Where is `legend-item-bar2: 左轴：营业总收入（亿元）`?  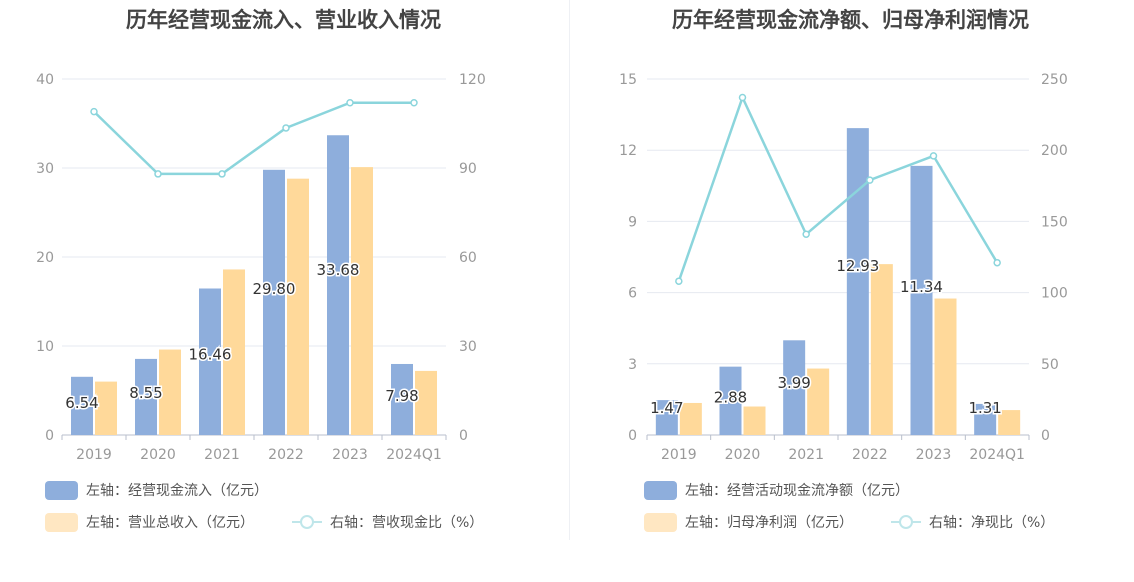 legend-item-bar2: 左轴：营业总收入（亿元） is located at coordinates (149, 522).